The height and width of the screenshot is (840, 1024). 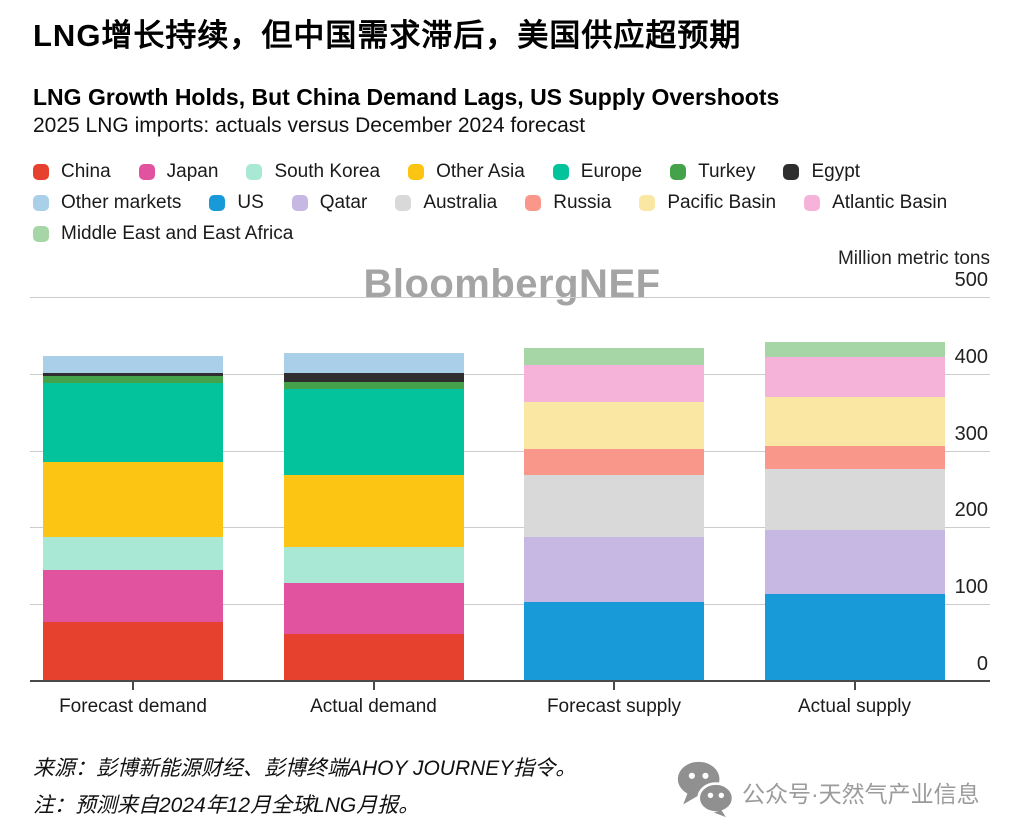 What do you see at coordinates (971, 356) in the screenshot?
I see `y-tick-label: 400` at bounding box center [971, 356].